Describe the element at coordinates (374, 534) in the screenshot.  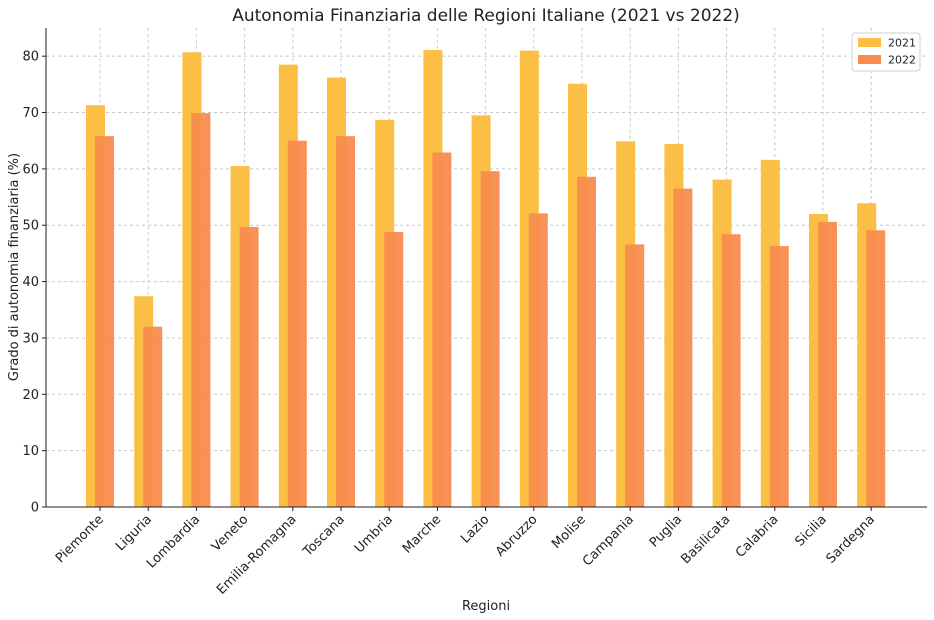
I see `x-tick-label: Umbria` at that location.